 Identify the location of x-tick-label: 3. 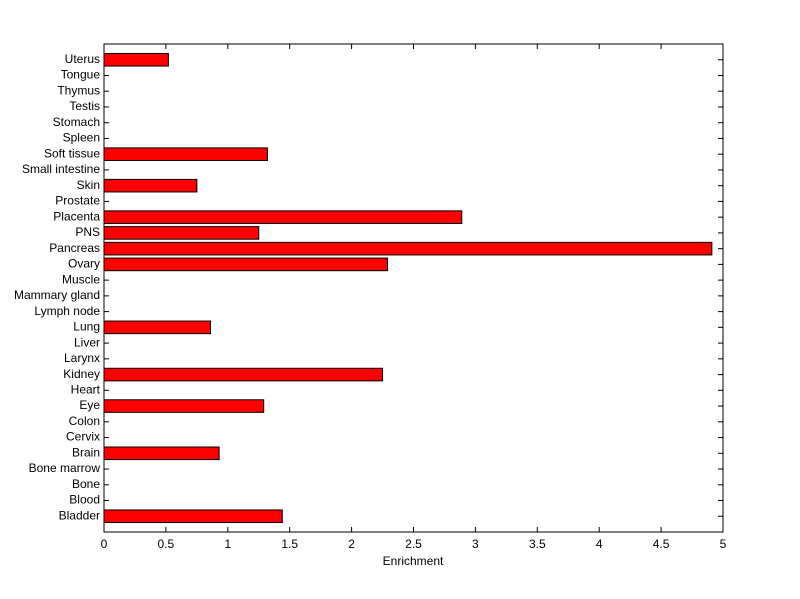
(475, 544).